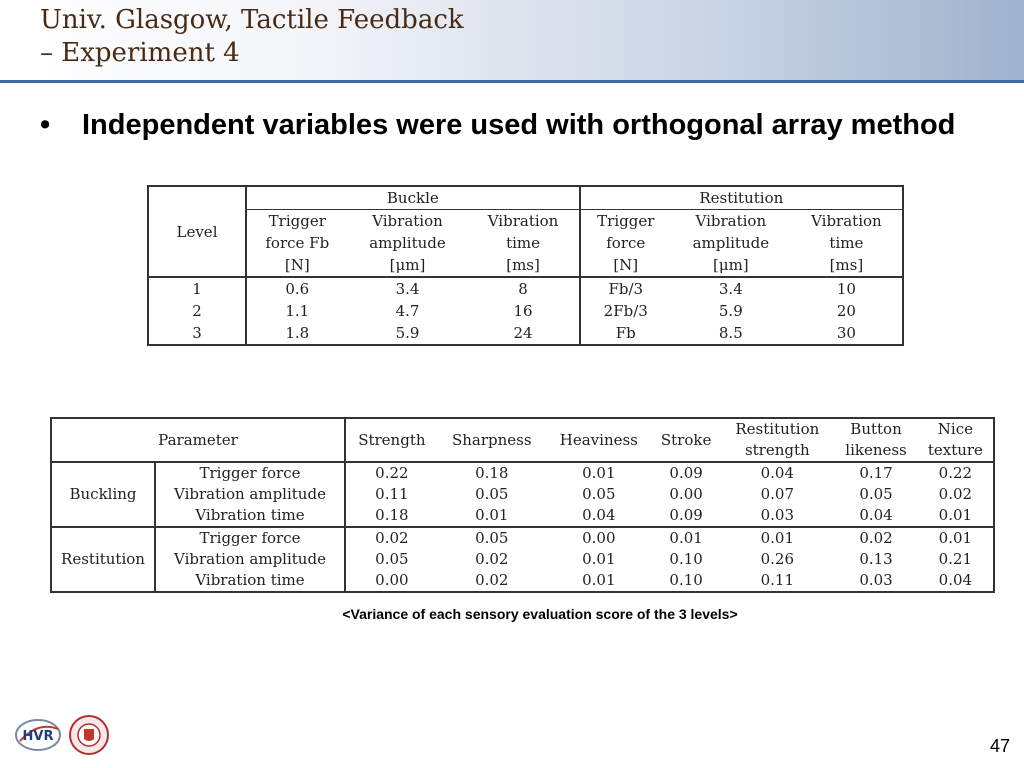 This screenshot has height=768, width=1024. What do you see at coordinates (955, 473) in the screenshot?
I see `variance-value: 0.22` at bounding box center [955, 473].